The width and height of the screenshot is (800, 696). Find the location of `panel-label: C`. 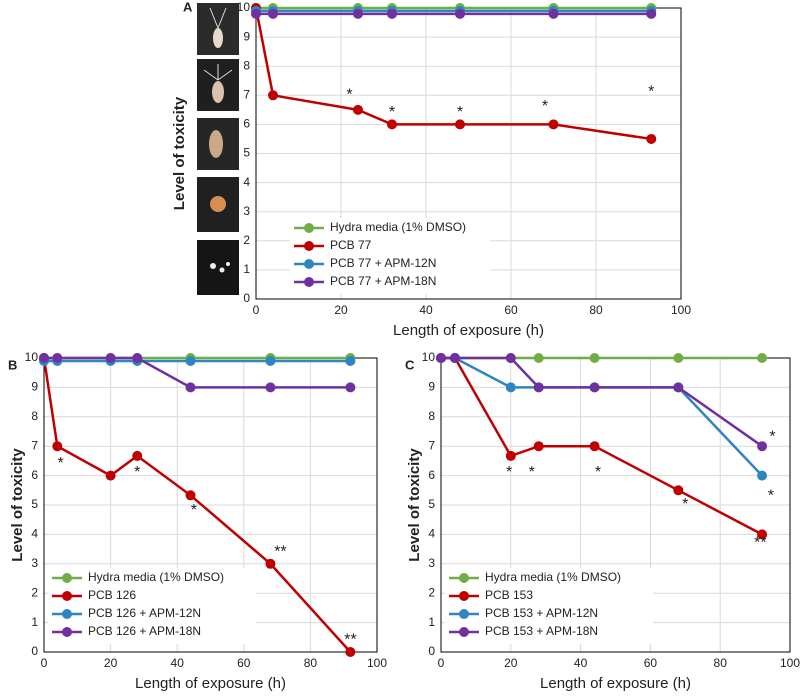

panel-label: C is located at coordinates (410, 364).